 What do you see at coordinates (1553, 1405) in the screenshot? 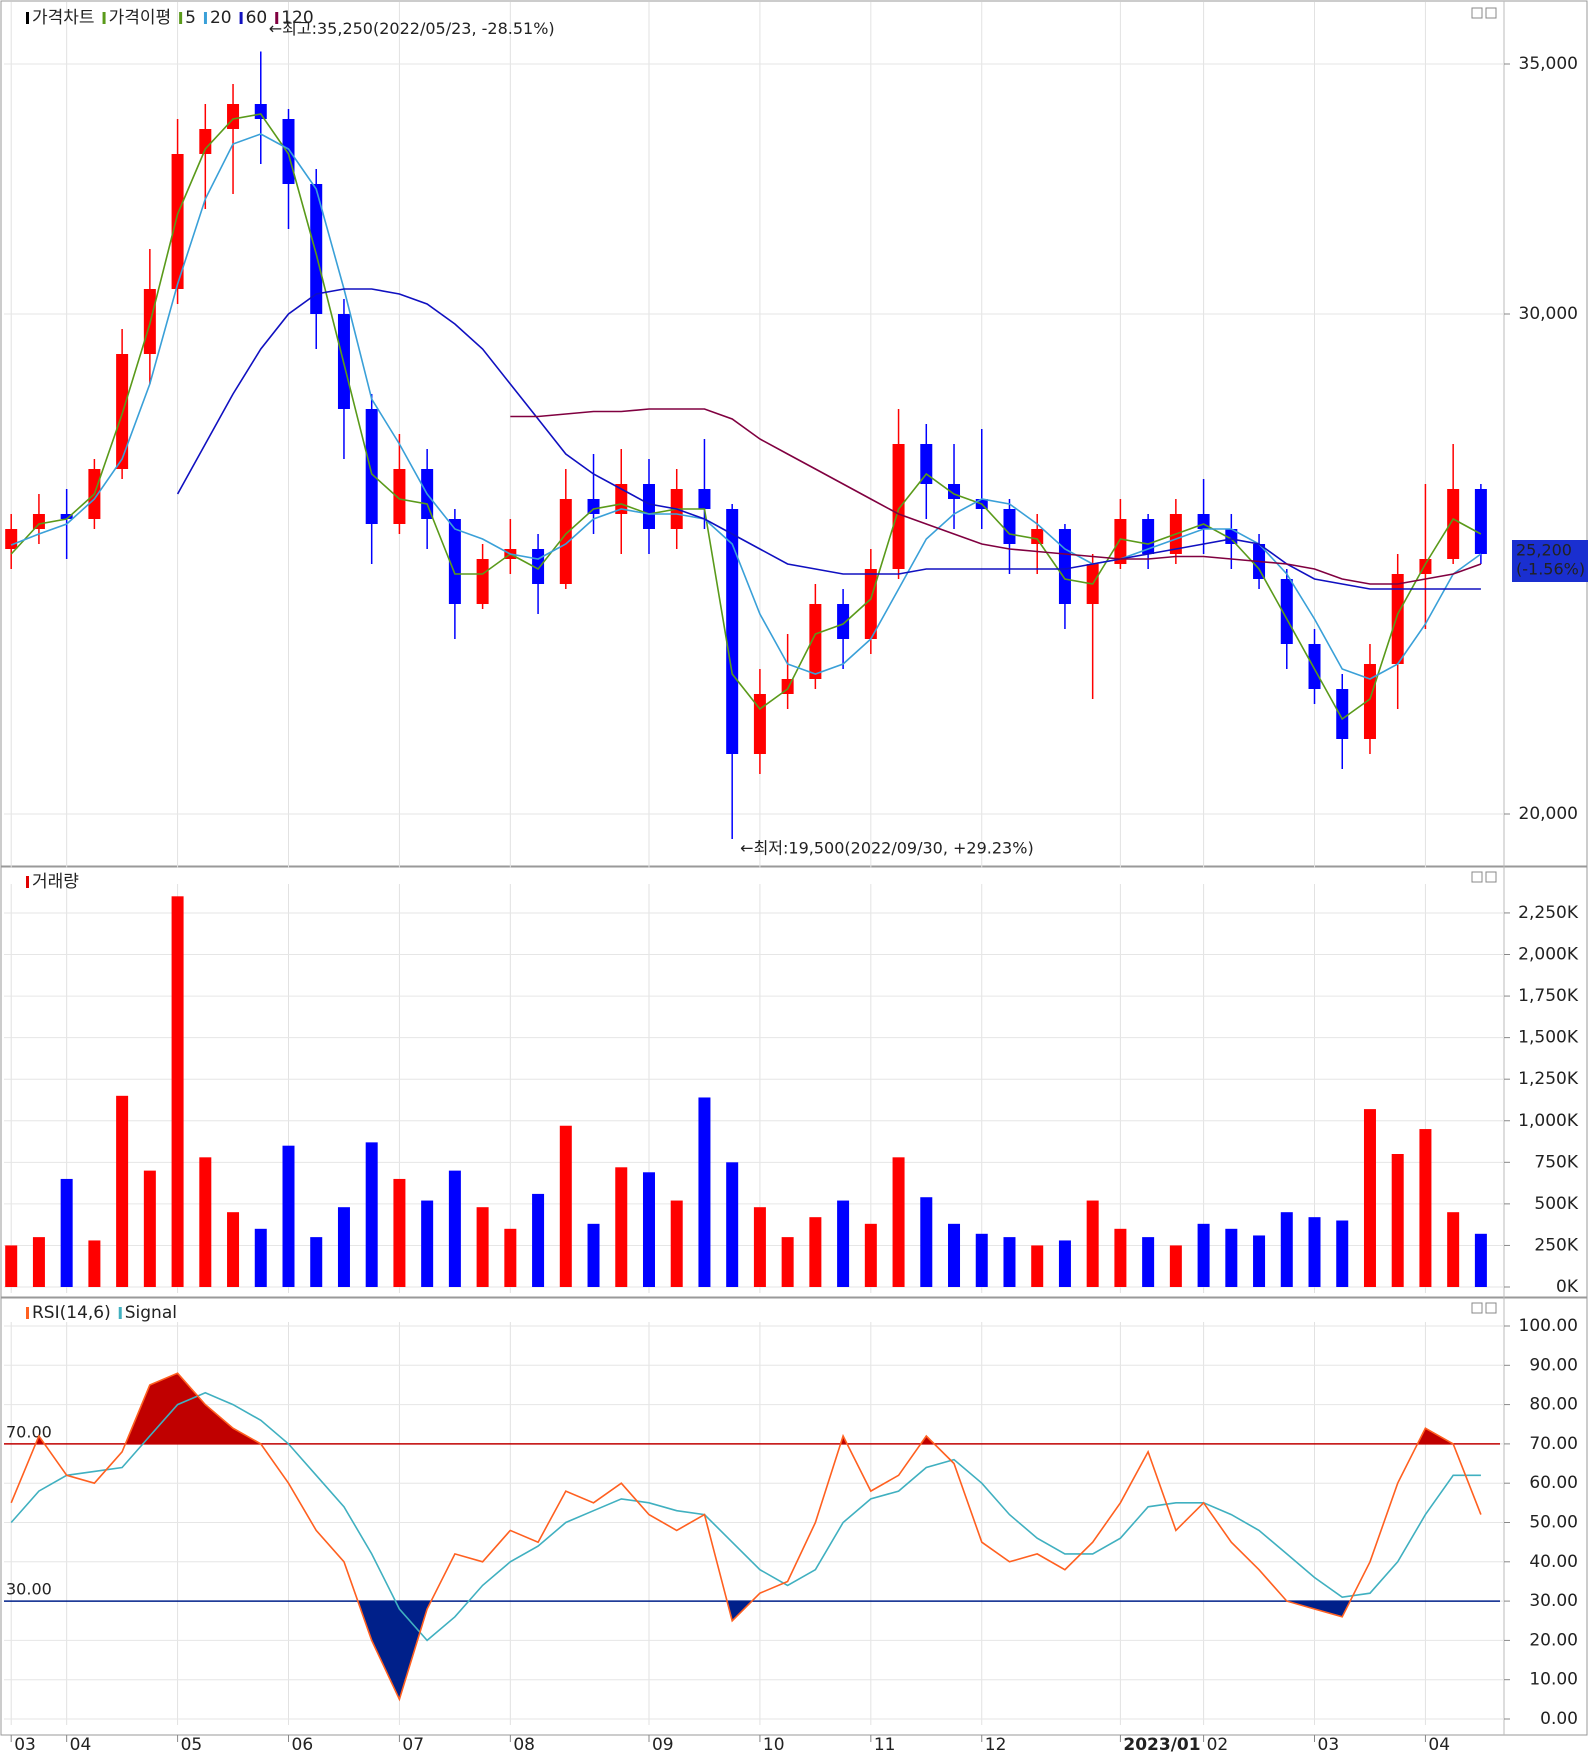
I see `y-tick-label: 80.00` at bounding box center [1553, 1405].